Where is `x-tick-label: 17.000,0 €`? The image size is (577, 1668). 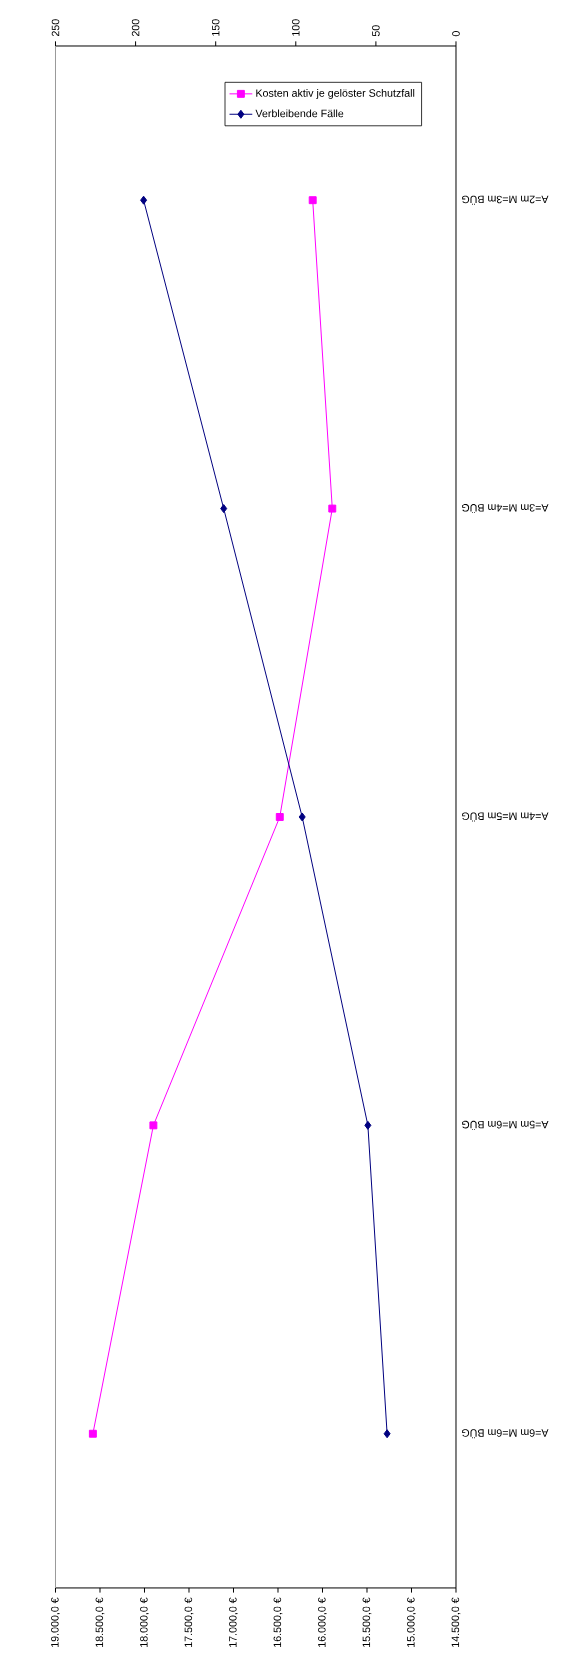 x-tick-label: 17.000,0 € is located at coordinates (233, 1622).